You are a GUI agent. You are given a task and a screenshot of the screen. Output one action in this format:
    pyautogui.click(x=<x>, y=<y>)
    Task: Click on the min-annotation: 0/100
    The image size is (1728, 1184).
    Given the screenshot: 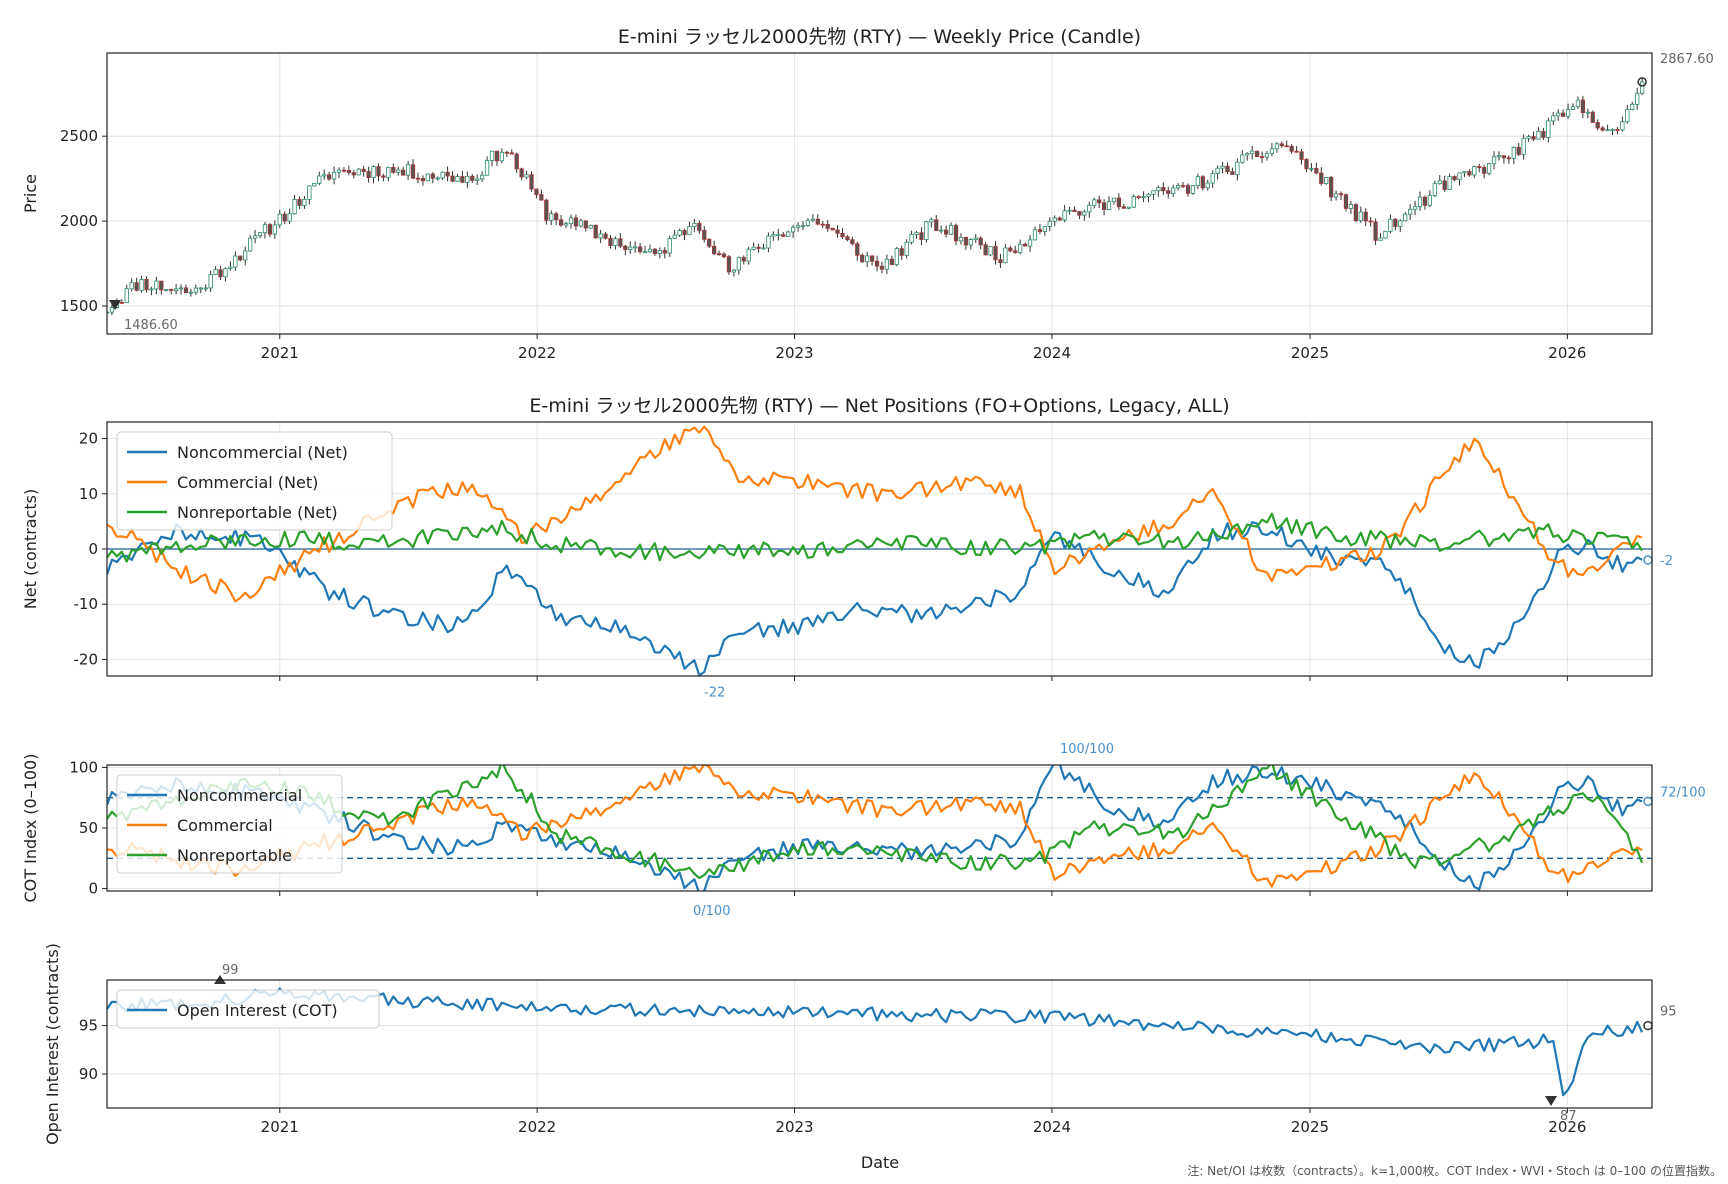 What is the action you would take?
    pyautogui.click(x=711, y=911)
    